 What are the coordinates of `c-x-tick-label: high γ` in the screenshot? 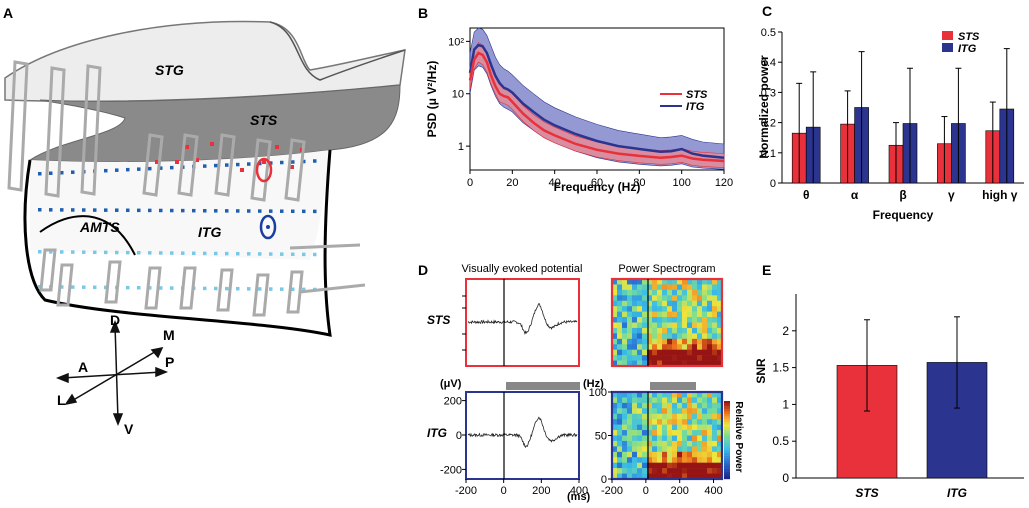 It's located at (1000, 195).